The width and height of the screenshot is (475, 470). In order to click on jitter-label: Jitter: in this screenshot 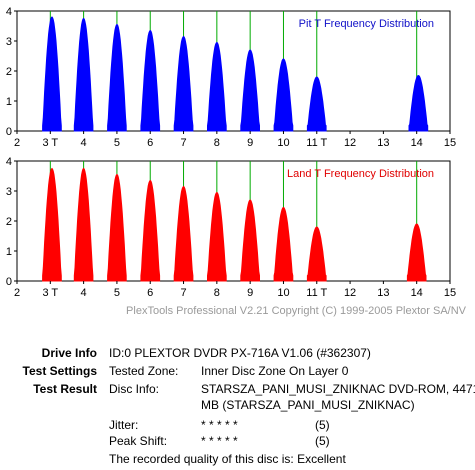, I will do `click(124, 425)`.